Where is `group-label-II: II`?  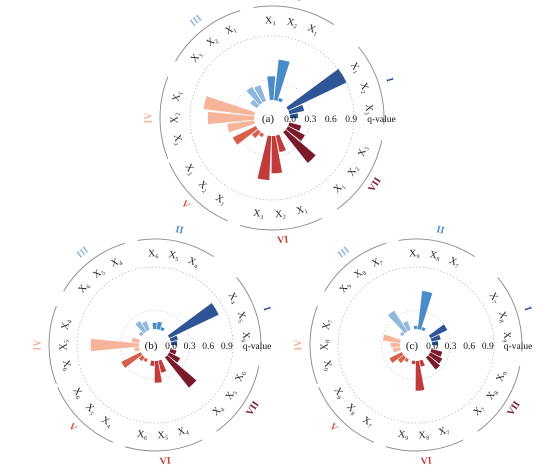 group-label-II: II is located at coordinates (179, 230).